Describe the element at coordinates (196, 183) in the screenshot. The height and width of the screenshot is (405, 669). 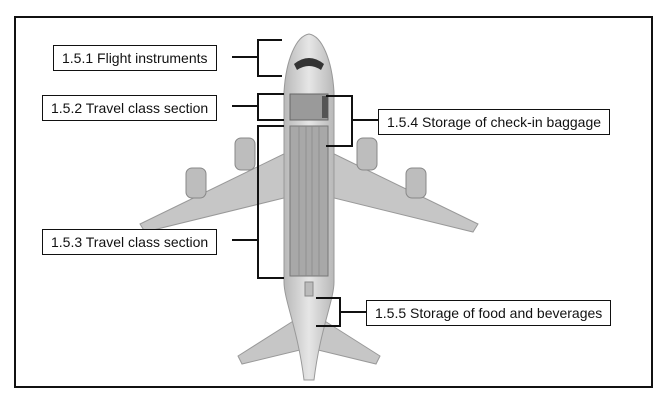
I see `engine-left-outer` at that location.